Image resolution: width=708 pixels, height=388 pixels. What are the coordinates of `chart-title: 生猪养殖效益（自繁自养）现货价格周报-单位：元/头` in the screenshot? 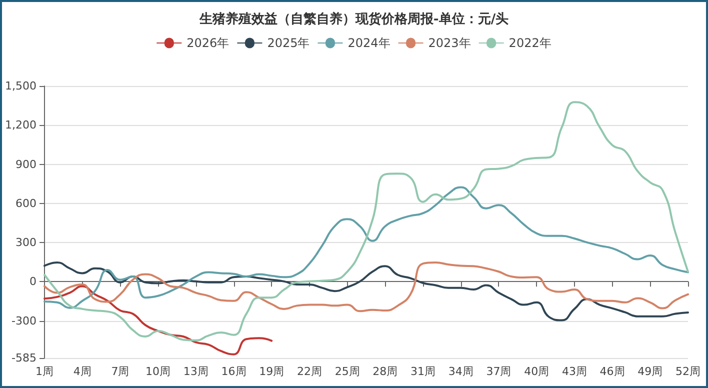 It's located at (353, 19).